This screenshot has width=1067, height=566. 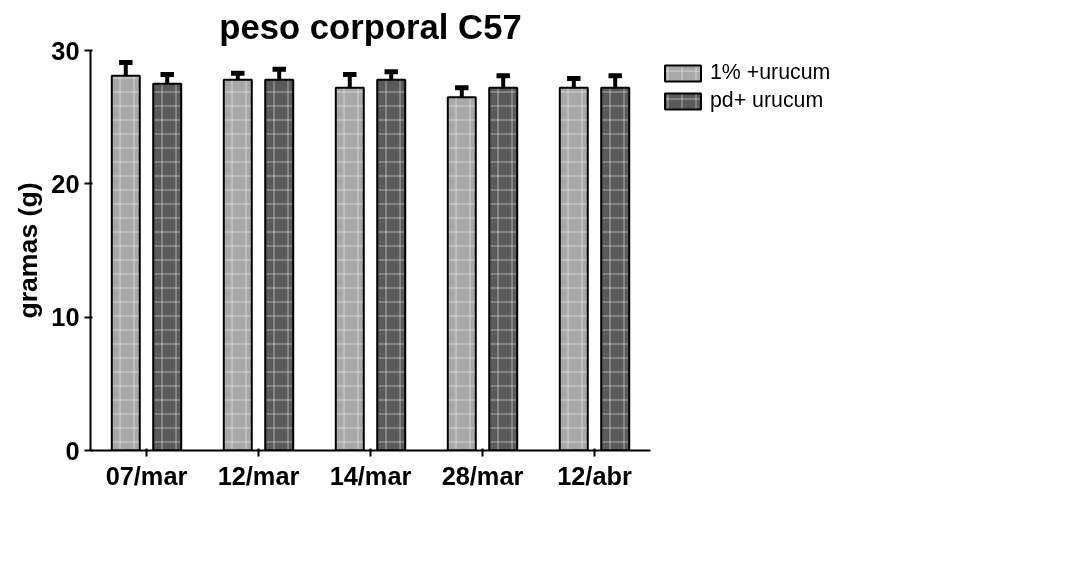 What do you see at coordinates (482, 475) in the screenshot?
I see `x-tick-label: 28/mar` at bounding box center [482, 475].